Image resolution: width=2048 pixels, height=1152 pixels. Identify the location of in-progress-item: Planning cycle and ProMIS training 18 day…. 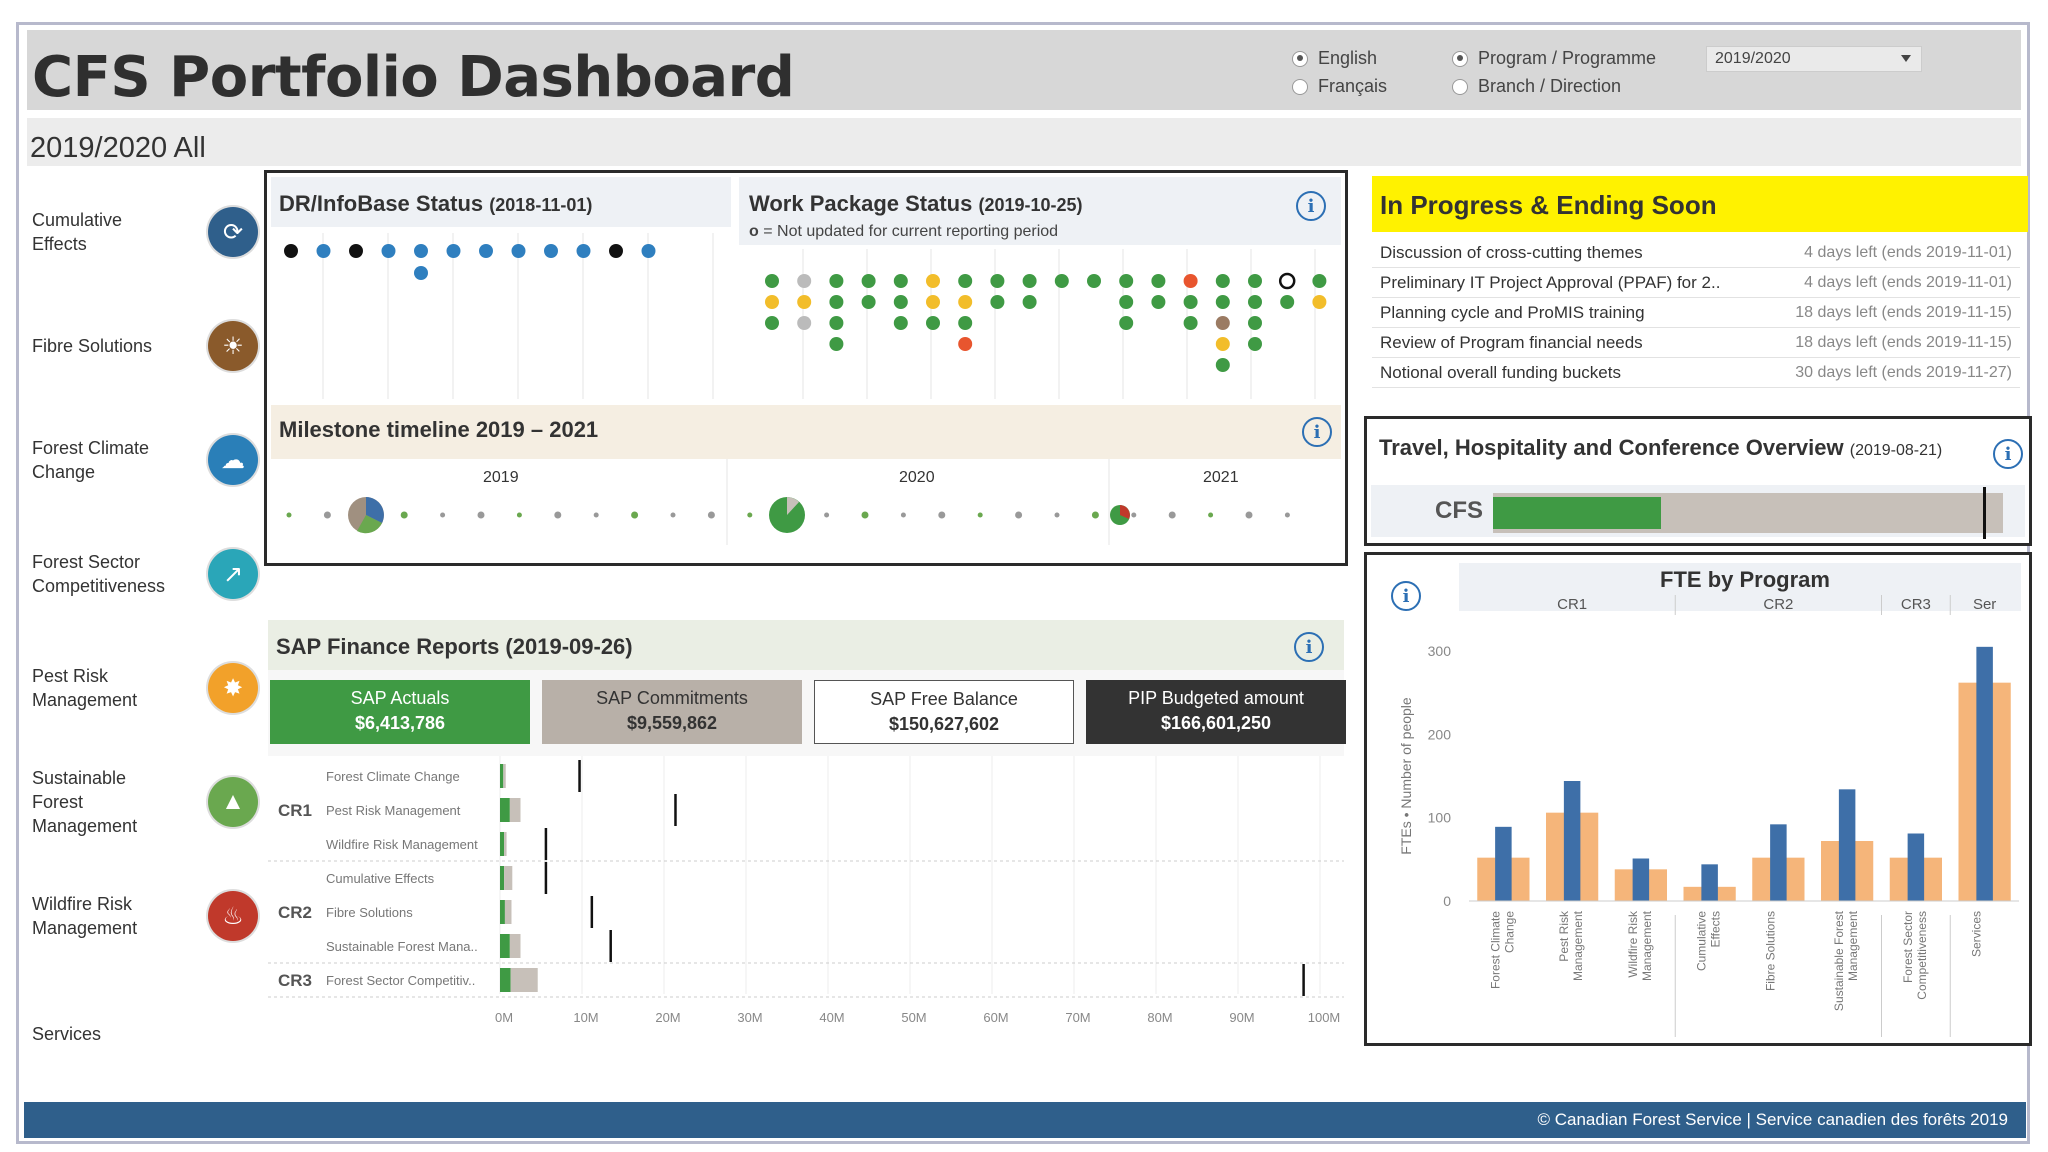
(1696, 313).